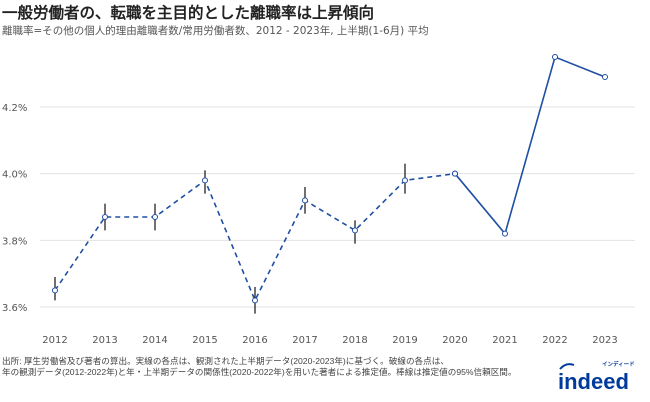  I want to click on x-tick-label: 2012, so click(54, 340).